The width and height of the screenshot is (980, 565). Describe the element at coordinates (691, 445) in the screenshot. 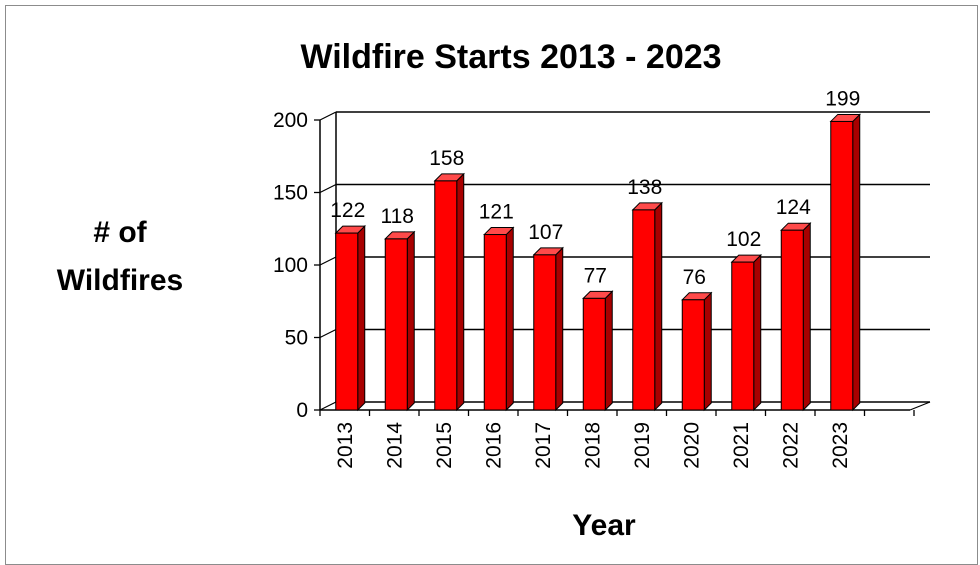

I see `x-tick-label-2020: 2020` at that location.